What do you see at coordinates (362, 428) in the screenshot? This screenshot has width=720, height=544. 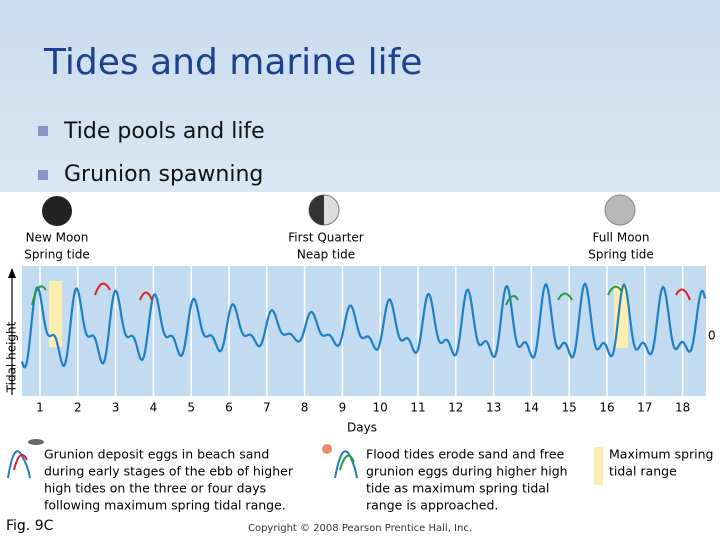 I see `x-axis-label: Days` at bounding box center [362, 428].